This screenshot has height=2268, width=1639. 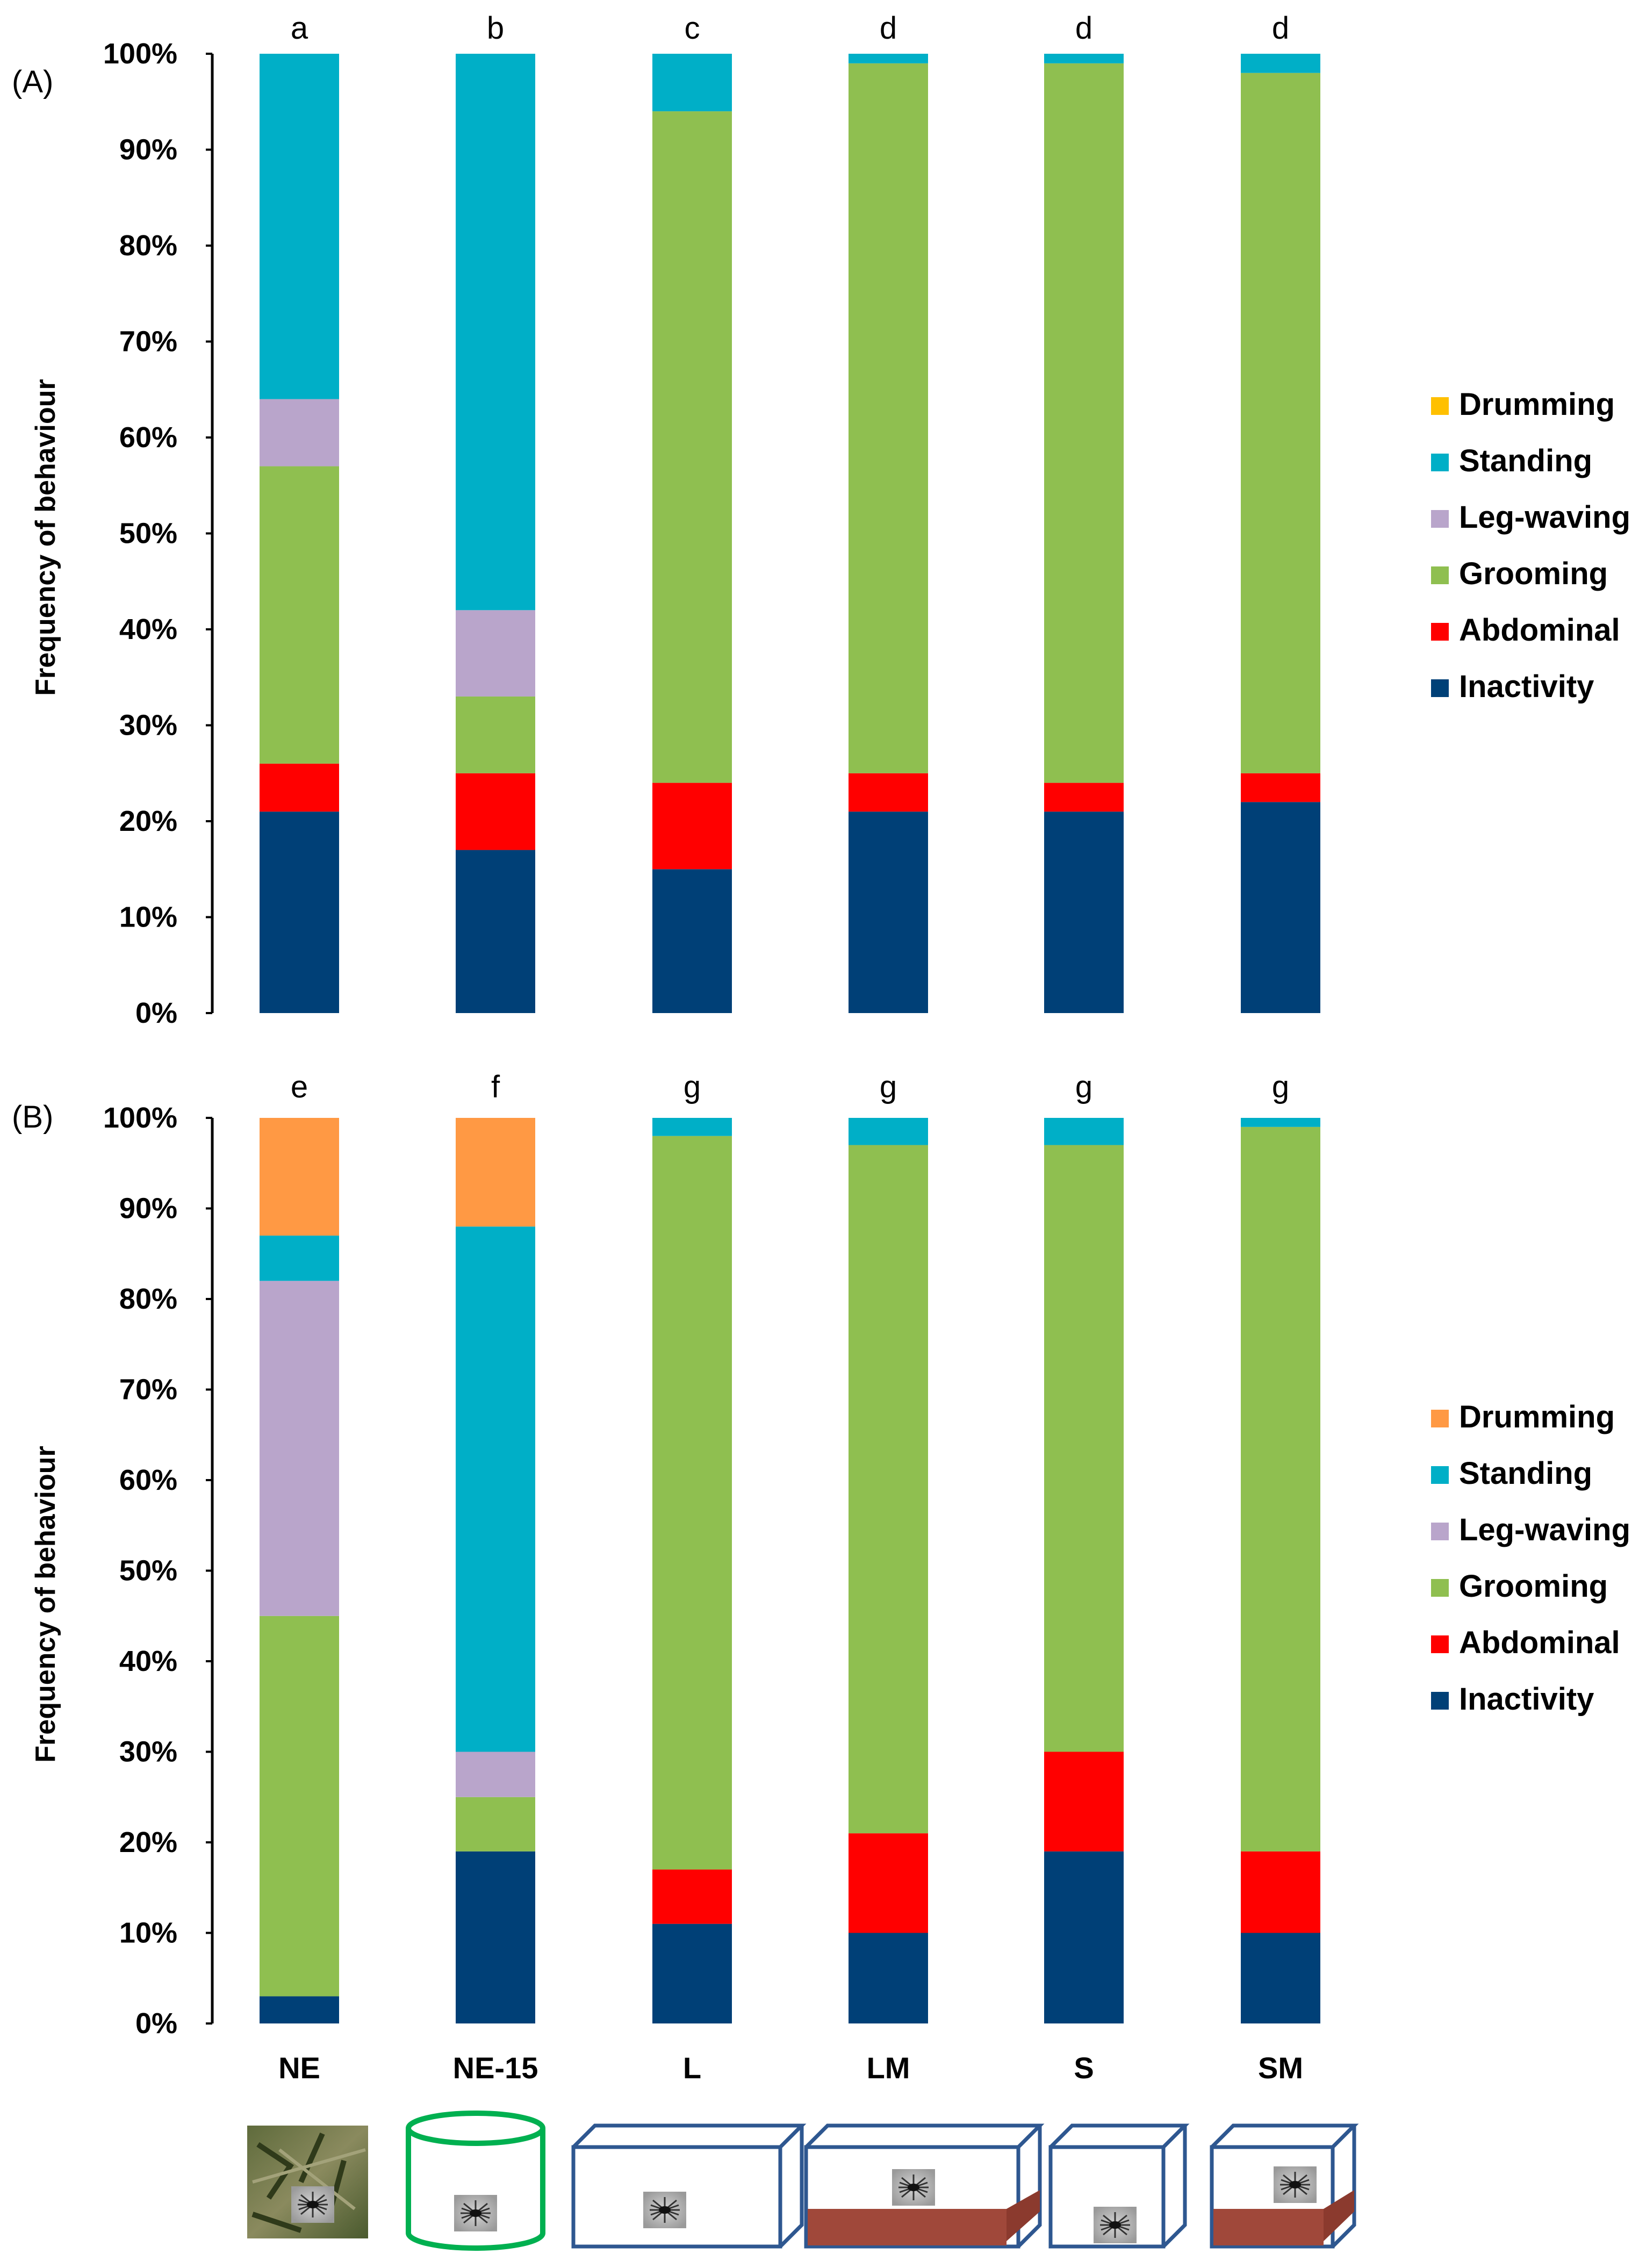 What do you see at coordinates (46, 1604) in the screenshot?
I see `panel-b-y-axis-label: Frequency of behaviour` at bounding box center [46, 1604].